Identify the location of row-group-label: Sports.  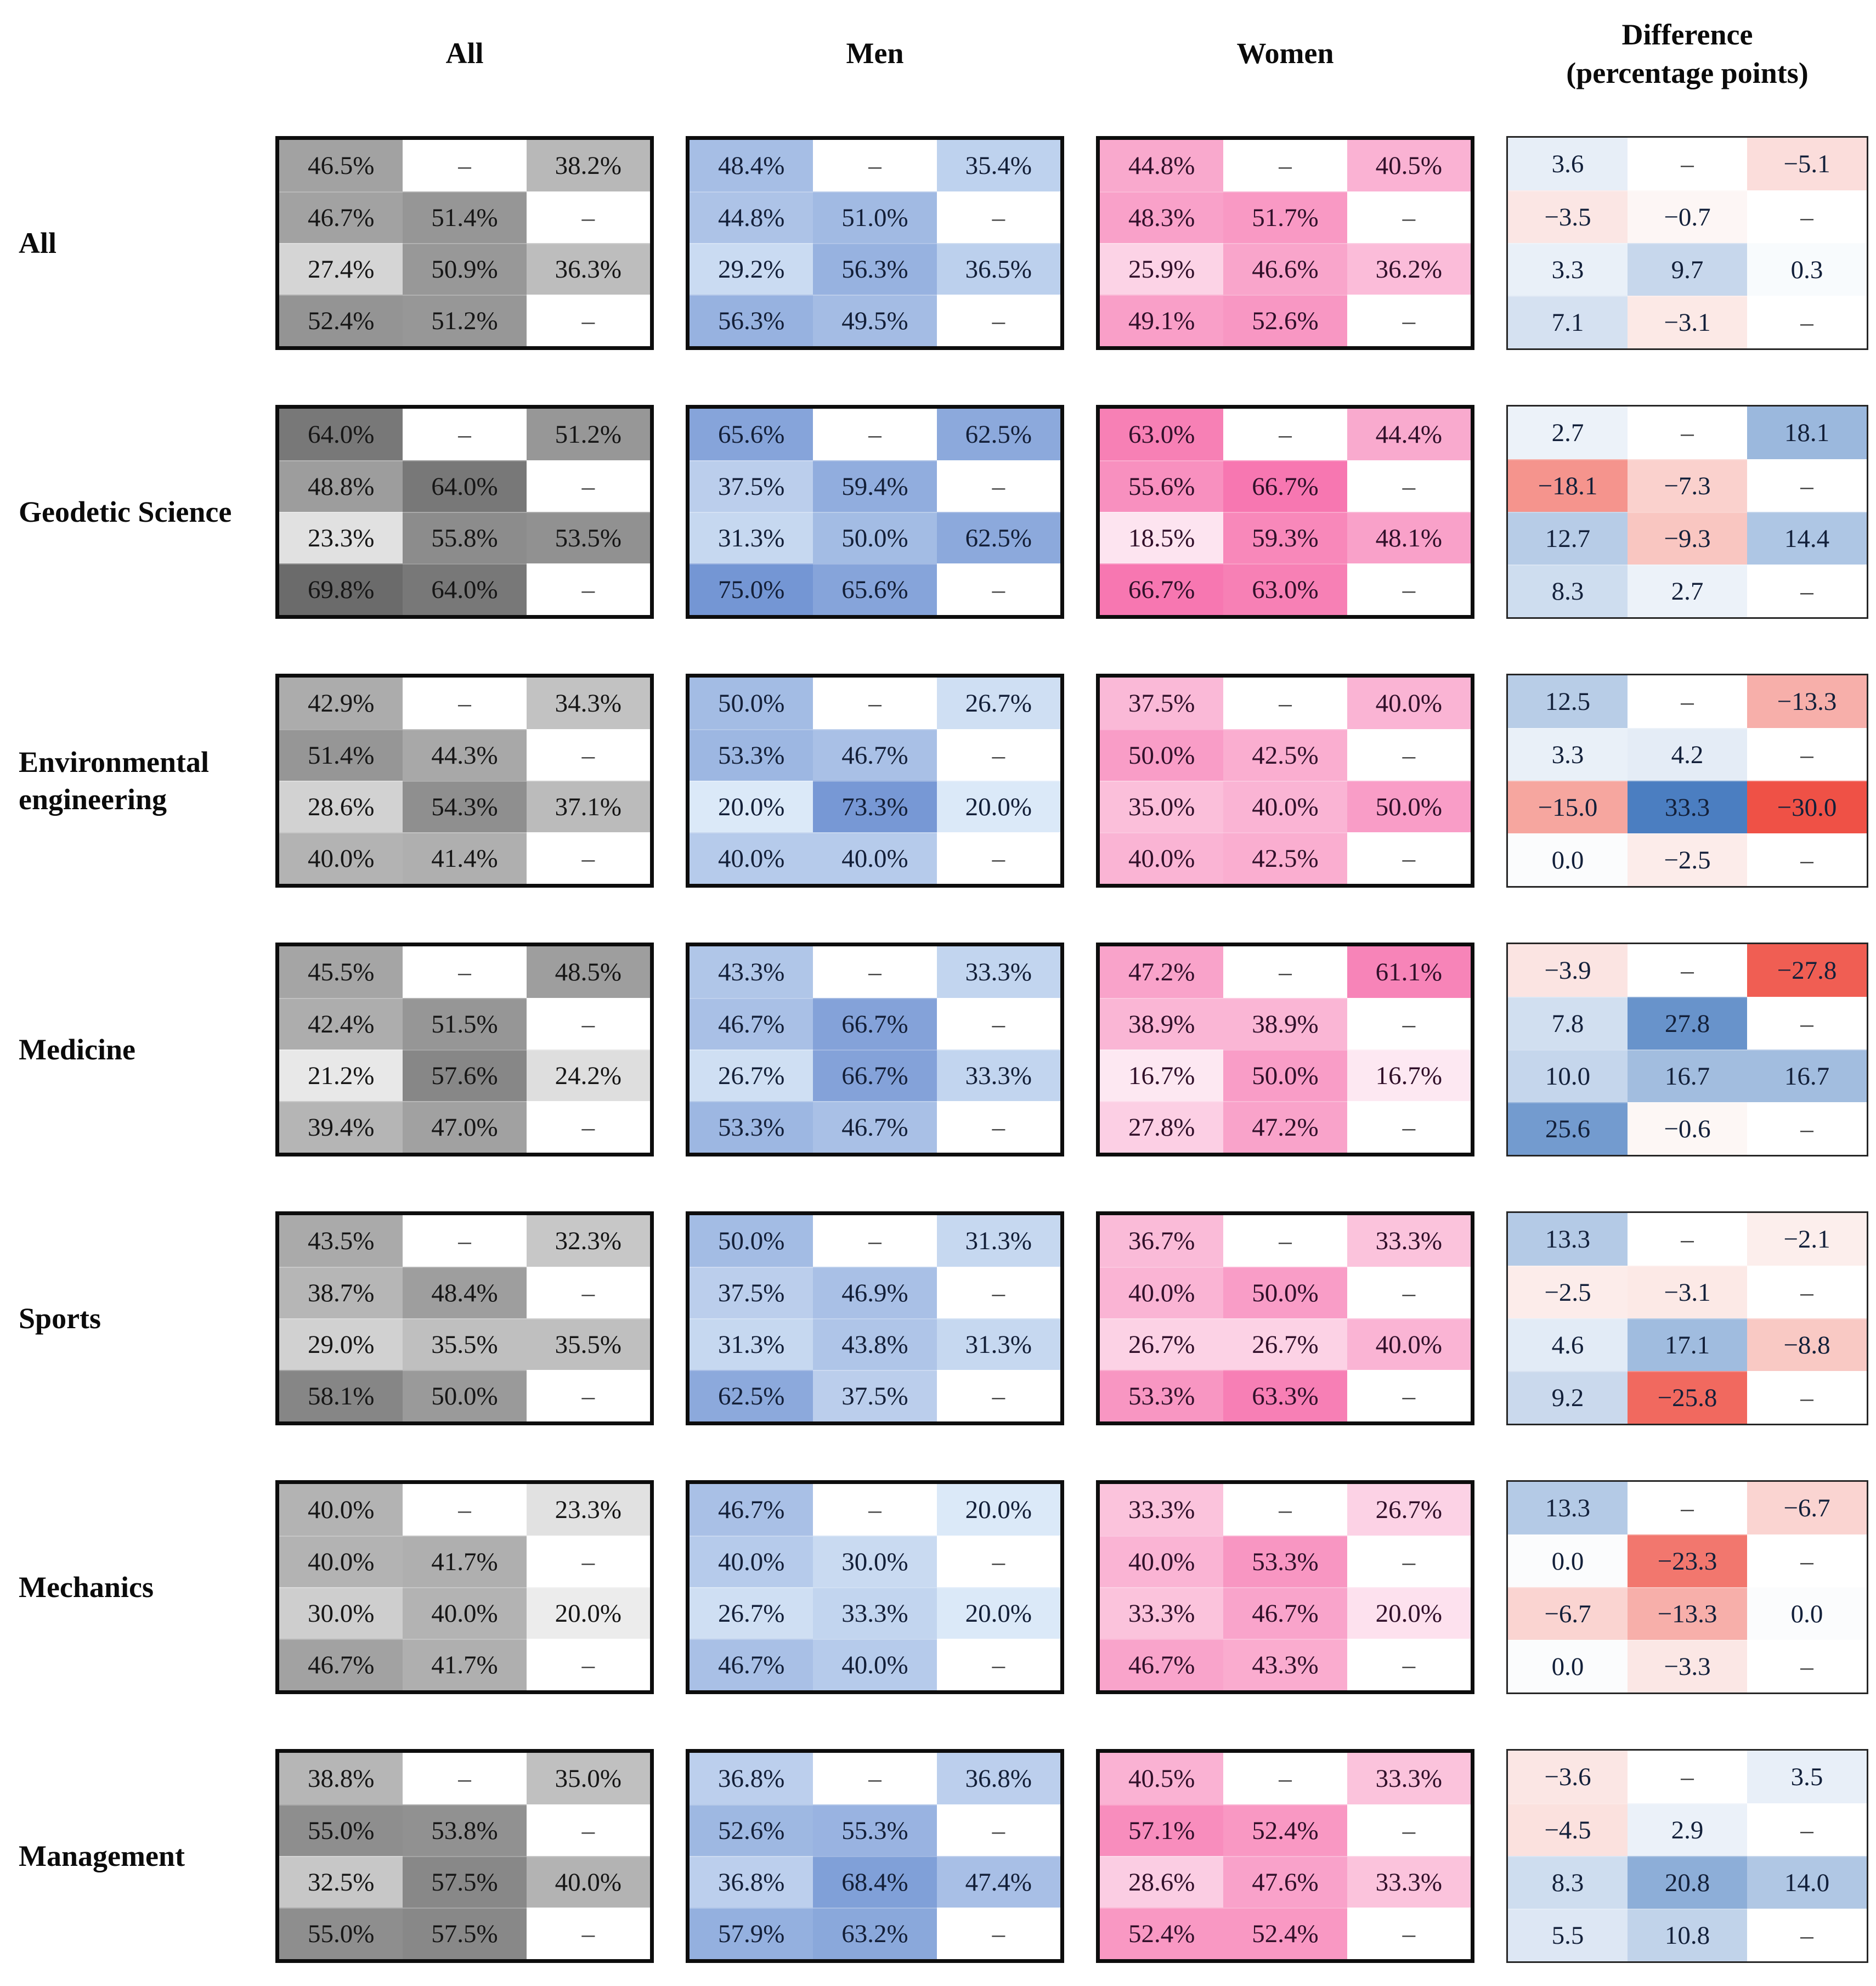
(60, 1318).